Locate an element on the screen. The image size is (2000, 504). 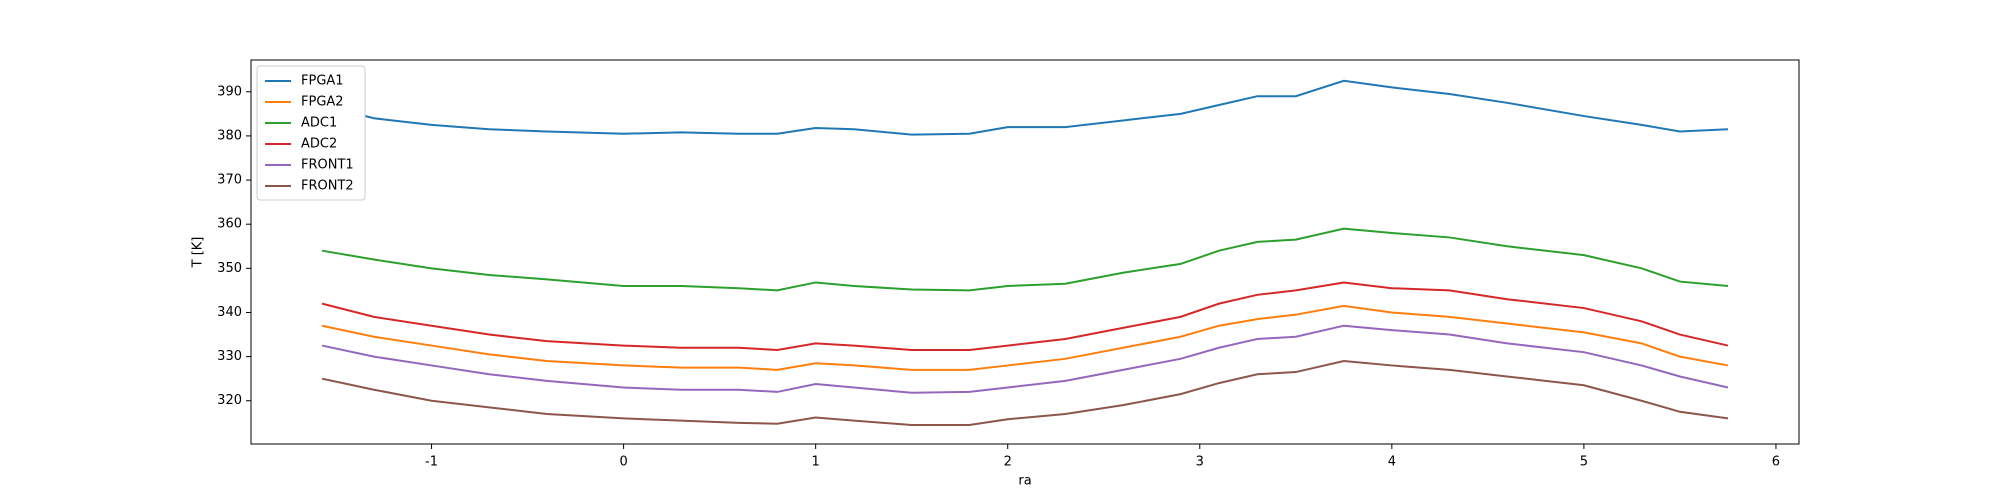
x-axis-label: ra is located at coordinates (1024, 481).